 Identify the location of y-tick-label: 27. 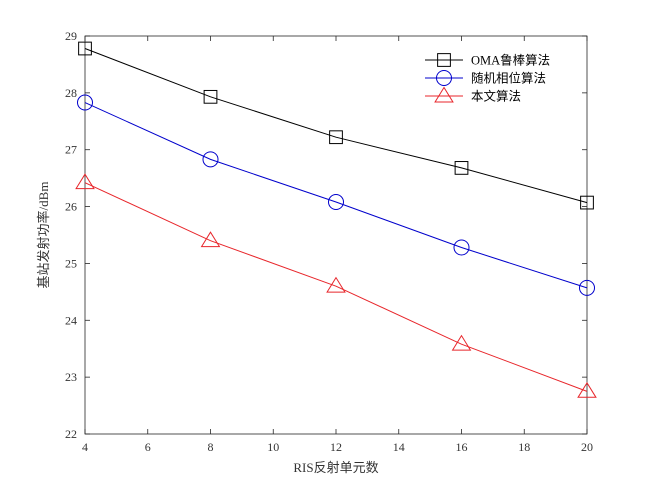
(71, 150).